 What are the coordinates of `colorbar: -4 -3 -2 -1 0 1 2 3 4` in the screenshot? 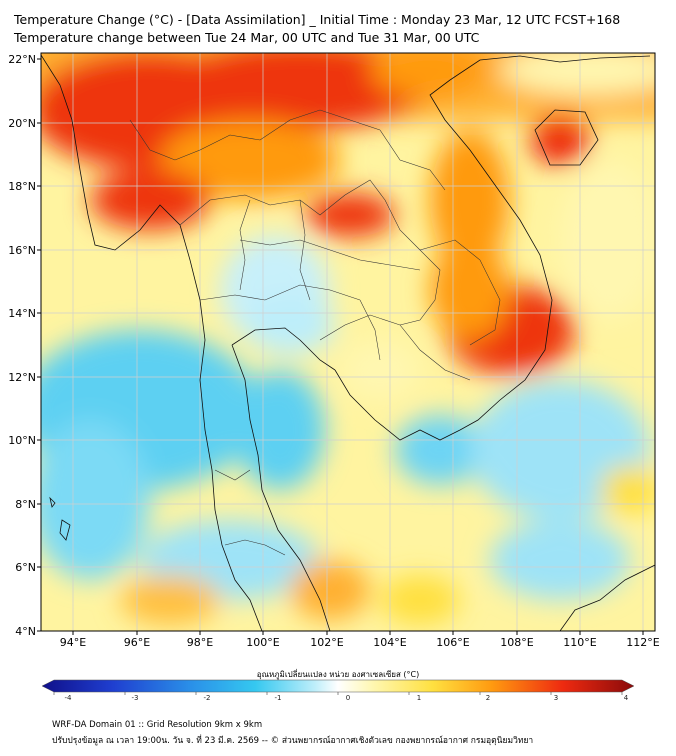 It's located at (338, 690).